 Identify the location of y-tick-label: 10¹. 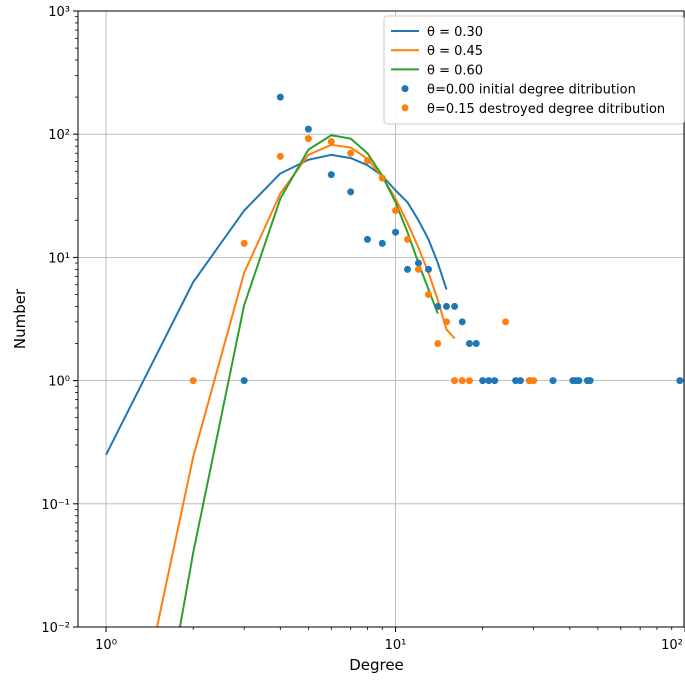
(59, 258).